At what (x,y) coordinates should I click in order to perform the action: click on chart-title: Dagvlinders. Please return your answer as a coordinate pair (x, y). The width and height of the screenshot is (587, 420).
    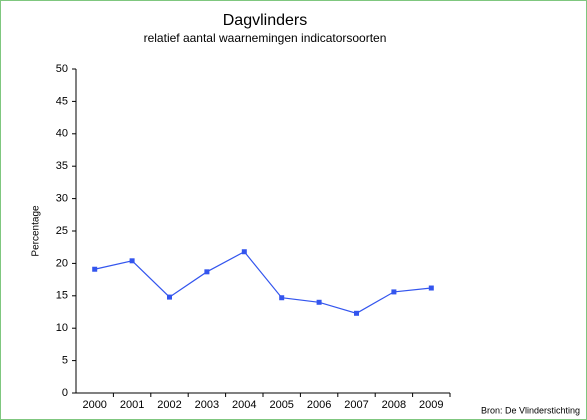
    Looking at the image, I should click on (265, 20).